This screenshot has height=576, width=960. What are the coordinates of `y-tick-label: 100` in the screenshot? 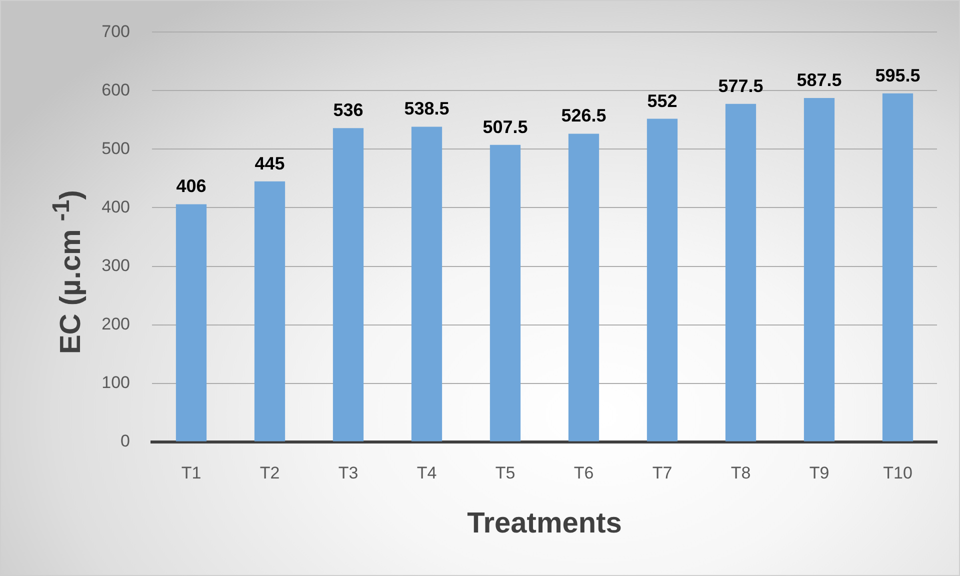 It's located at (116, 382).